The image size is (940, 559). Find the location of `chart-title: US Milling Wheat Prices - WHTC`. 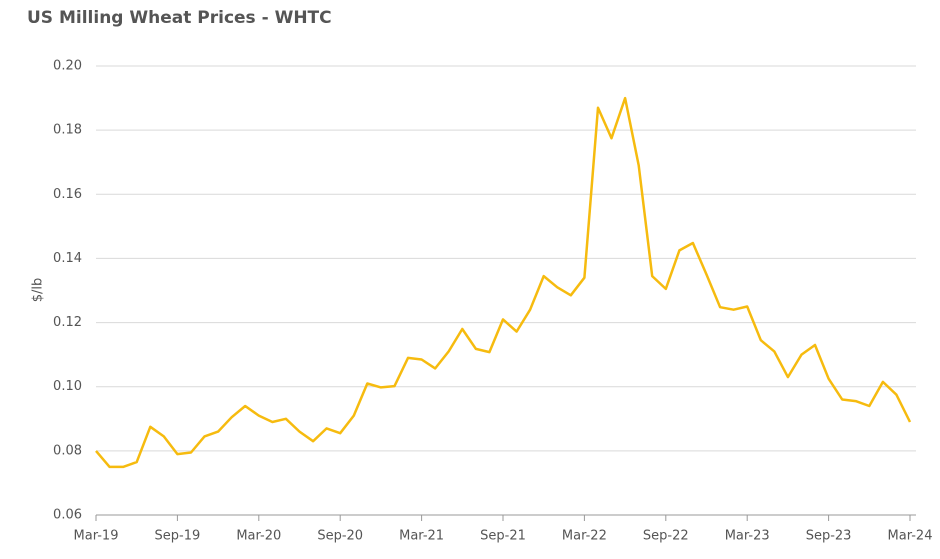

chart-title: US Milling Wheat Prices - WHTC is located at coordinates (179, 18).